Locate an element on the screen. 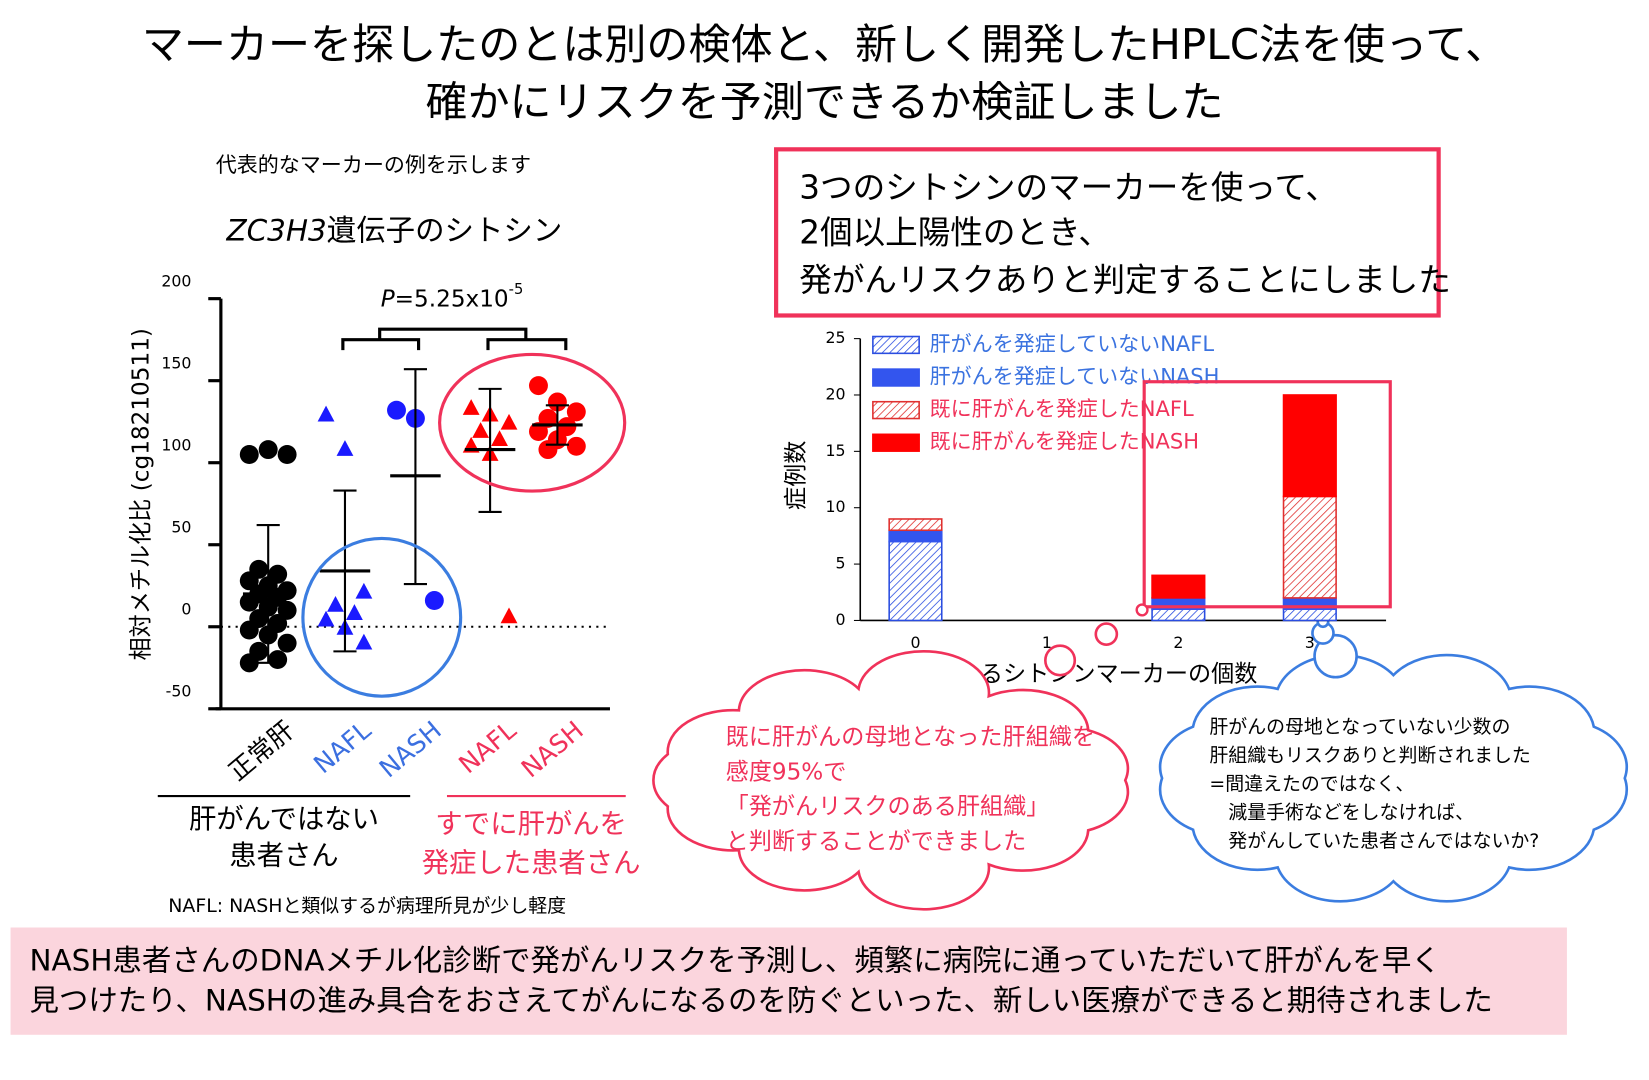  y-tick-label: 10 is located at coordinates (835, 506).